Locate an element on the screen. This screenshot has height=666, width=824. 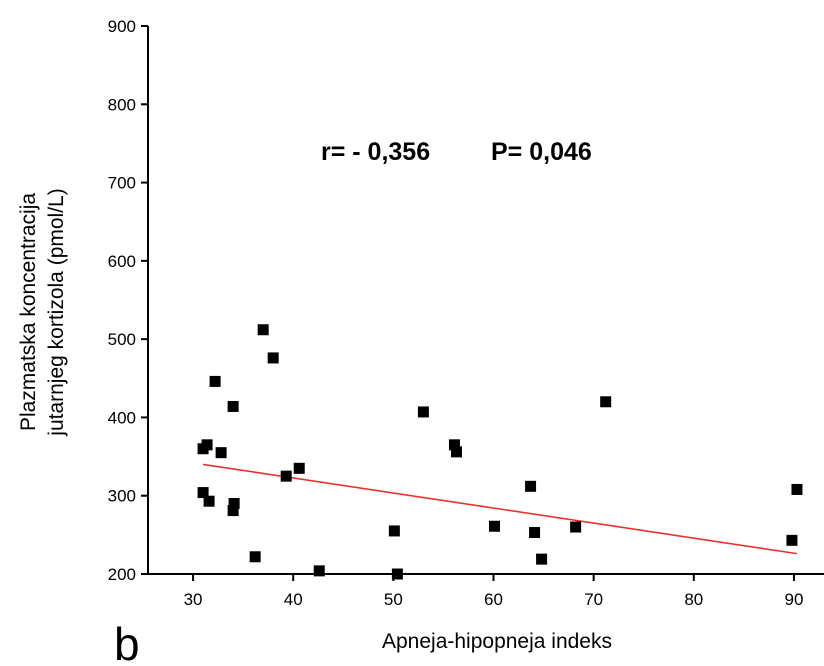
y-axis-title-line-2: jutarnjeg kortizola (pmol/L) is located at coordinates (56, 312).